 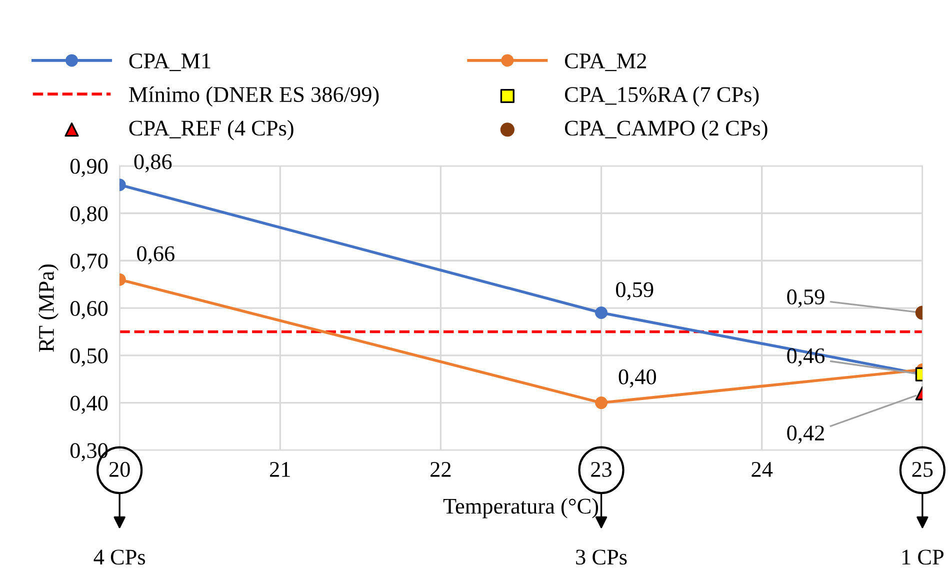 What do you see at coordinates (169, 63) in the screenshot?
I see `legend-label: CPA_M1` at bounding box center [169, 63].